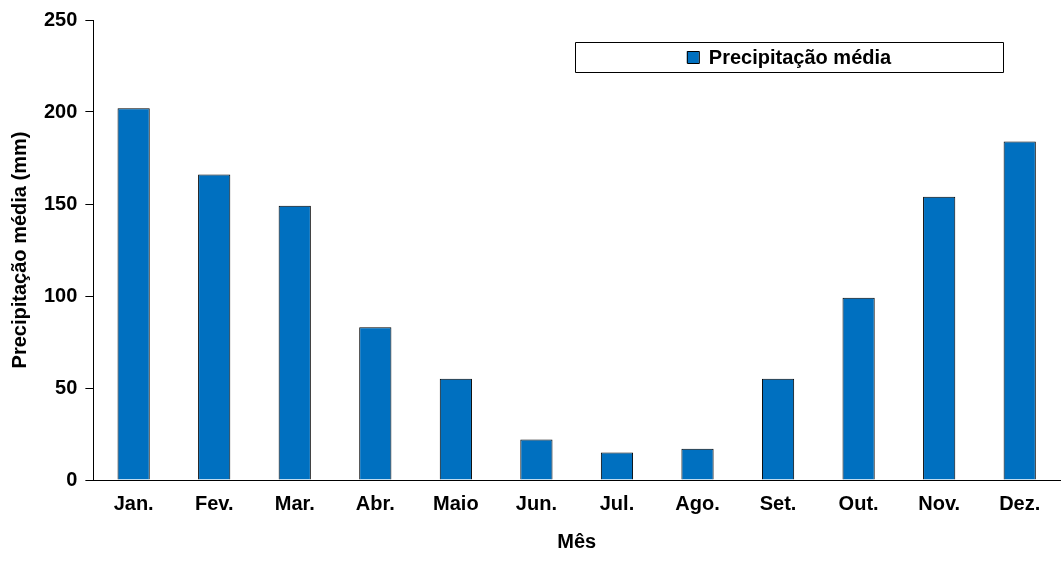 The width and height of the screenshot is (1062, 562). I want to click on x-tick-label: Fev., so click(214, 502).